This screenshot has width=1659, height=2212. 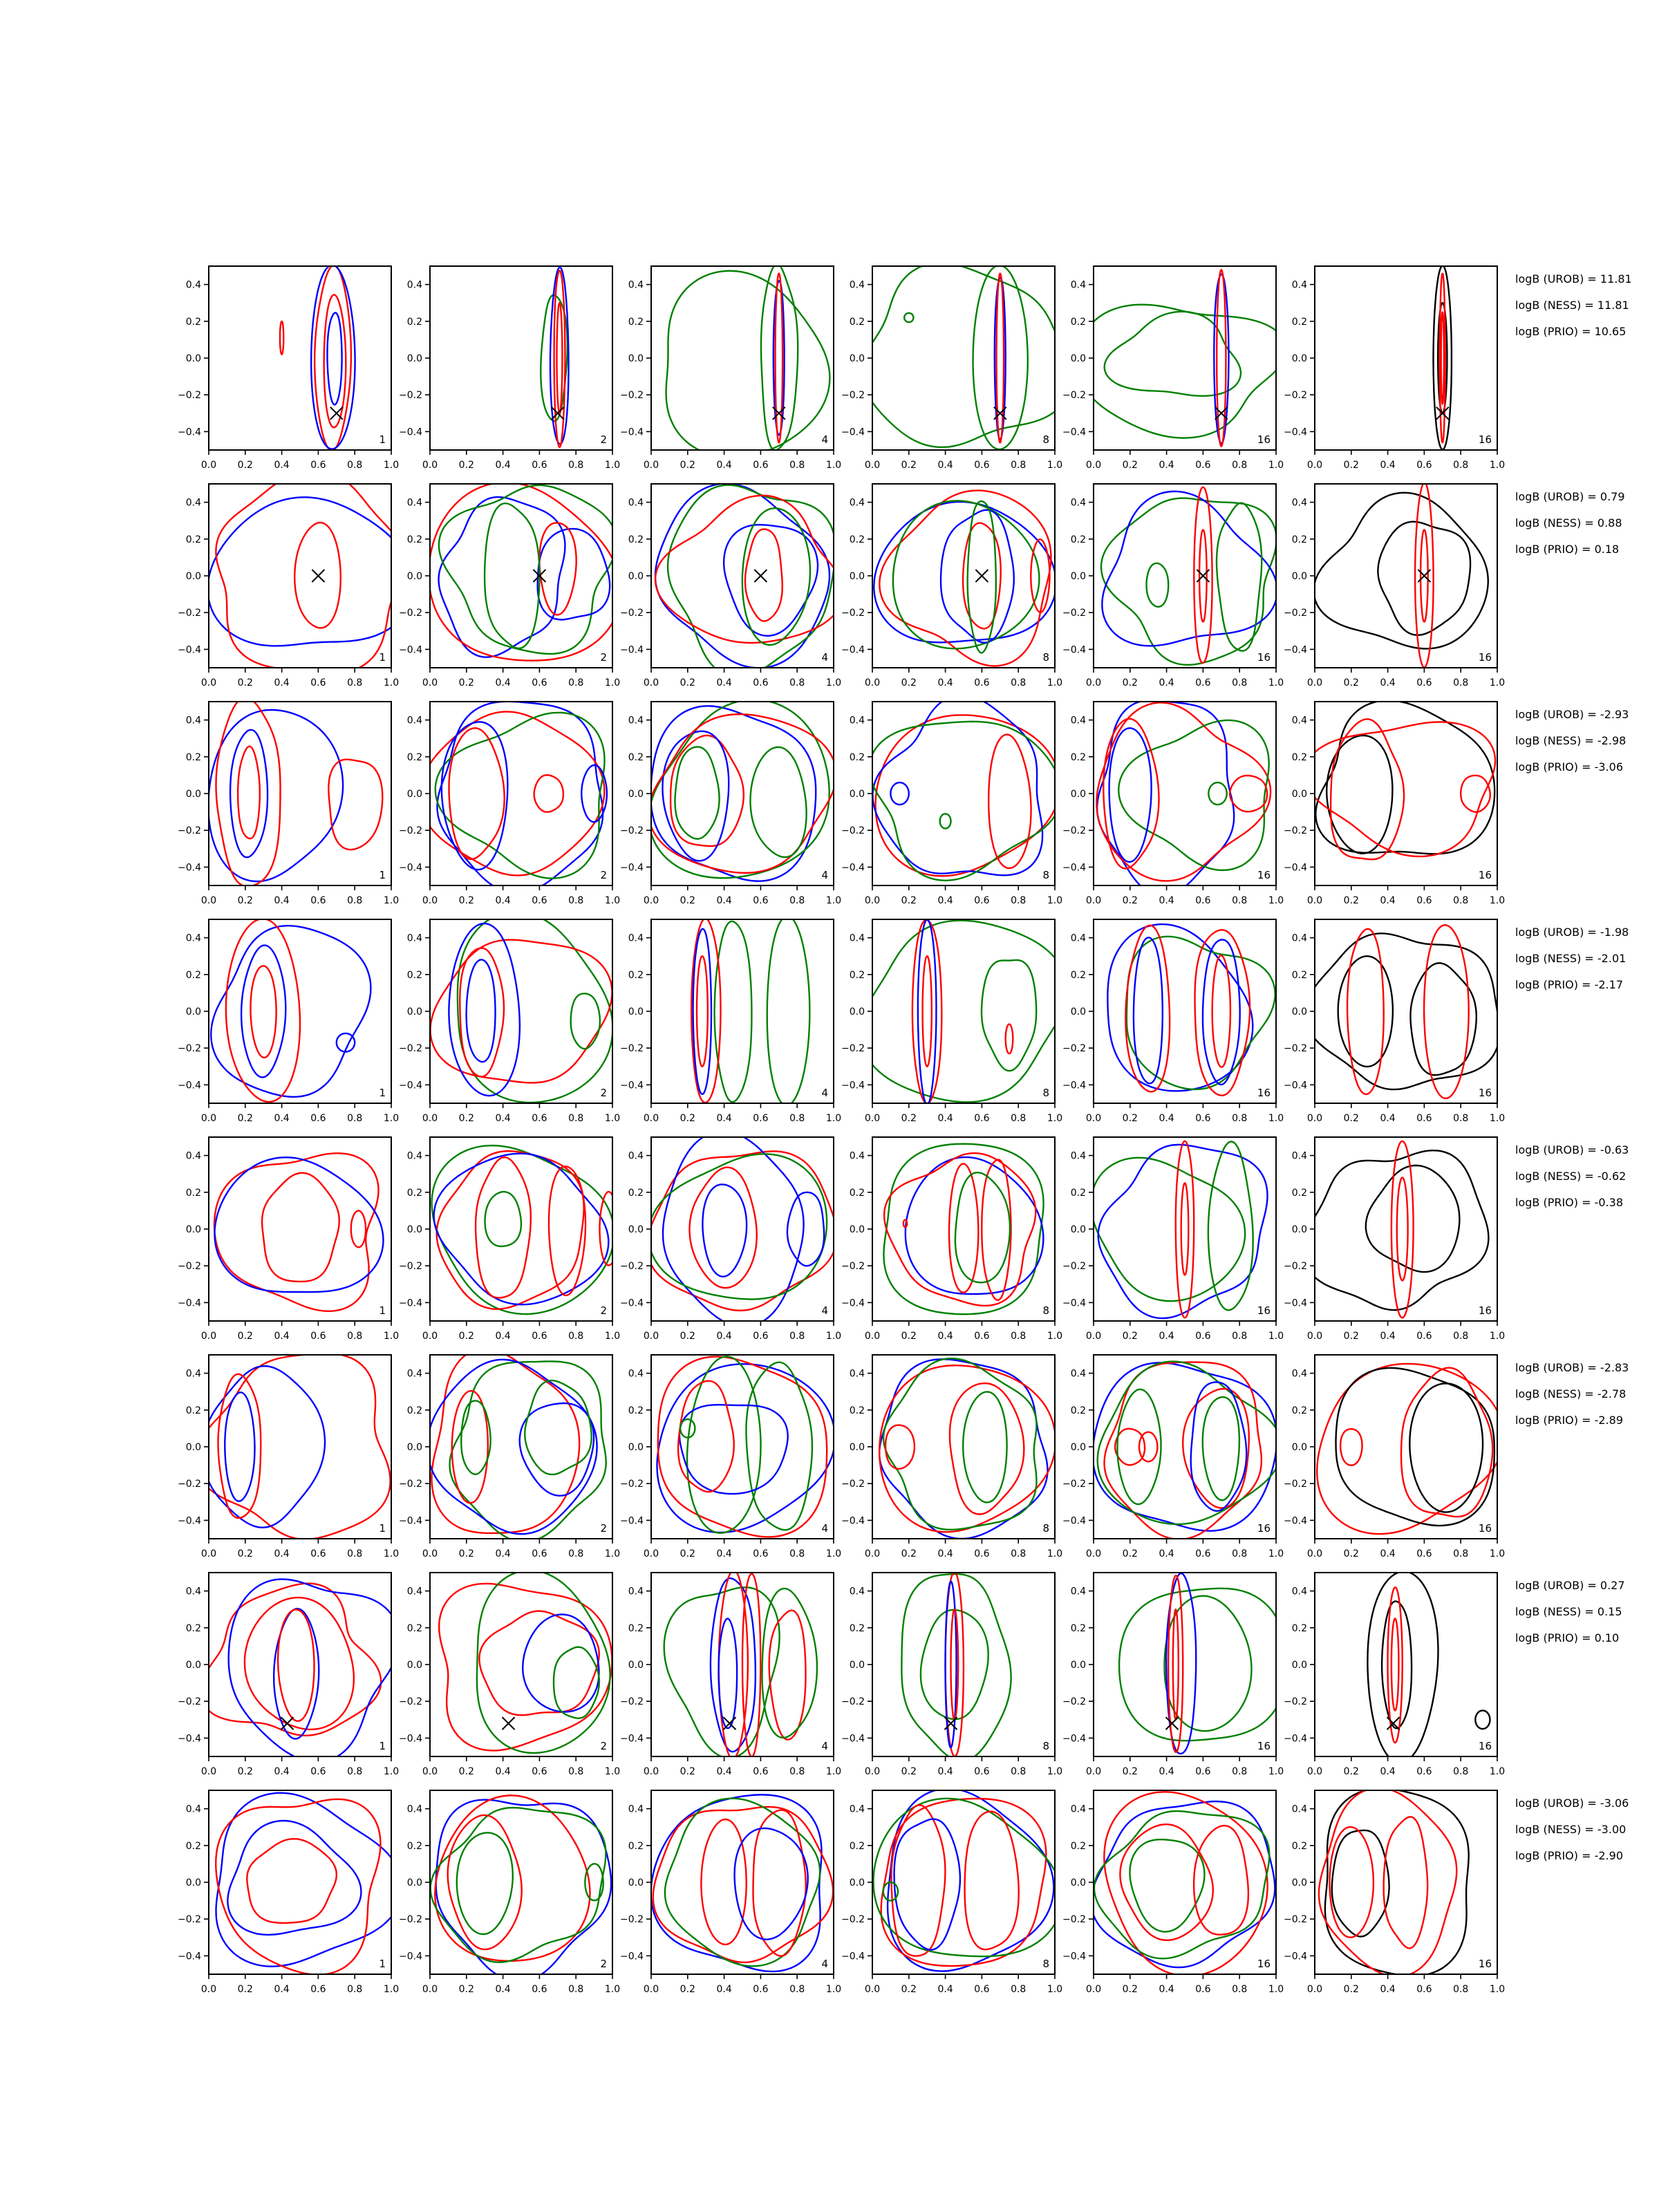 What do you see at coordinates (632, 1957) in the screenshot?
I see `y-tick-label: −0.4` at bounding box center [632, 1957].